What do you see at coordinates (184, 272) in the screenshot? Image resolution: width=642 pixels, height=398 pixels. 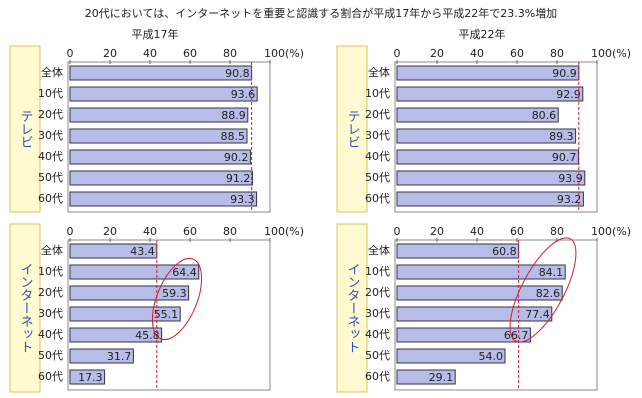 I see `value-label: 64.4` at bounding box center [184, 272].